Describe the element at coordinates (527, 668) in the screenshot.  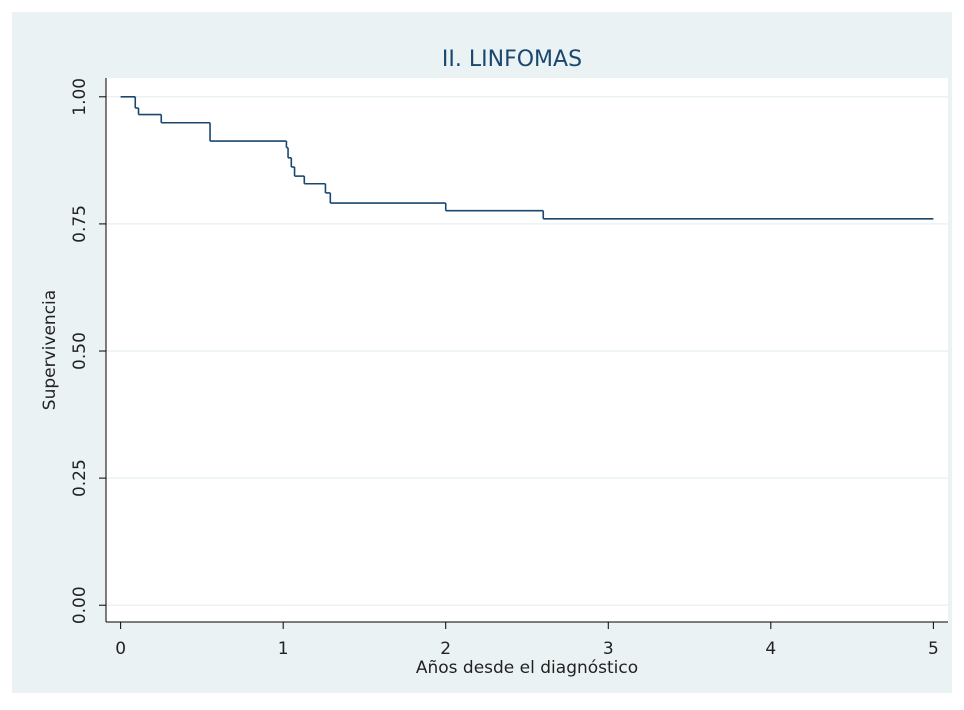
I see `x-axis-label: Años desde el diagnóstico` at that location.